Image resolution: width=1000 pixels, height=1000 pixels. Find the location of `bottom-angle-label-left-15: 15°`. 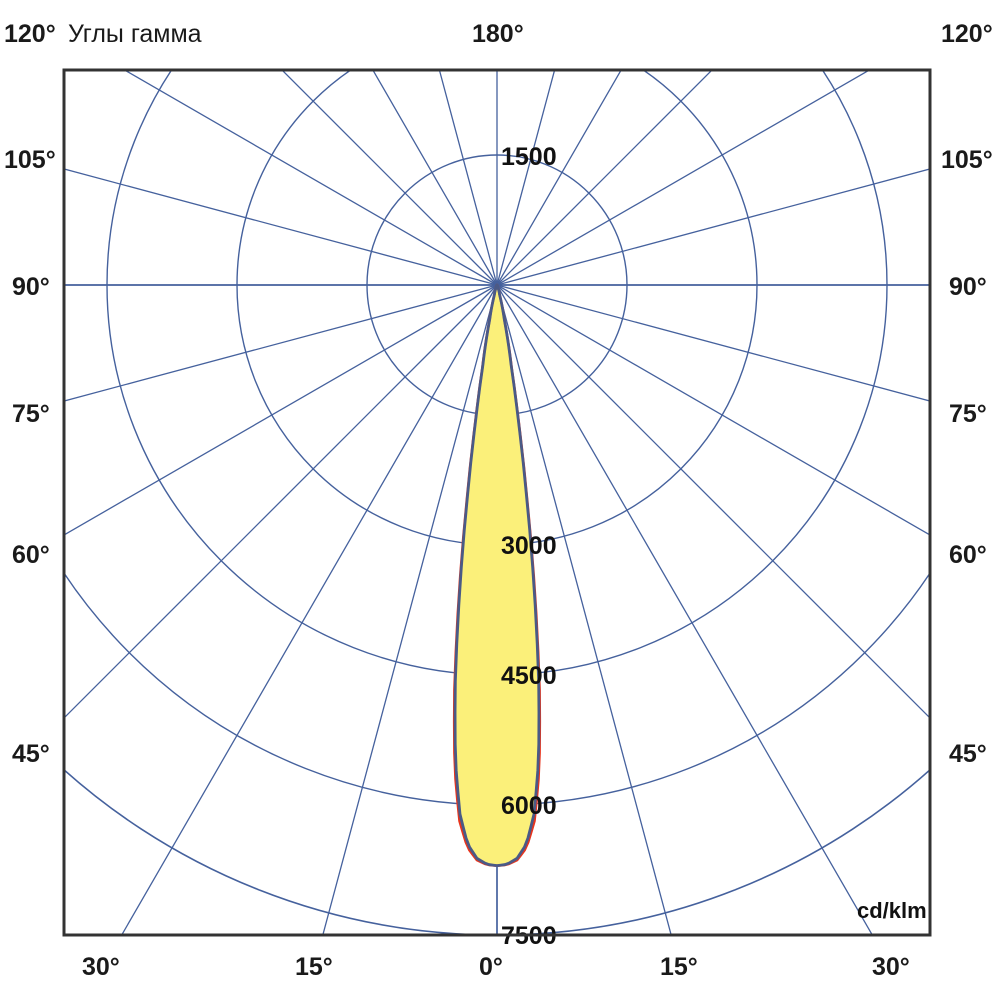

bottom-angle-label-left-15: 15° is located at coordinates (314, 967).